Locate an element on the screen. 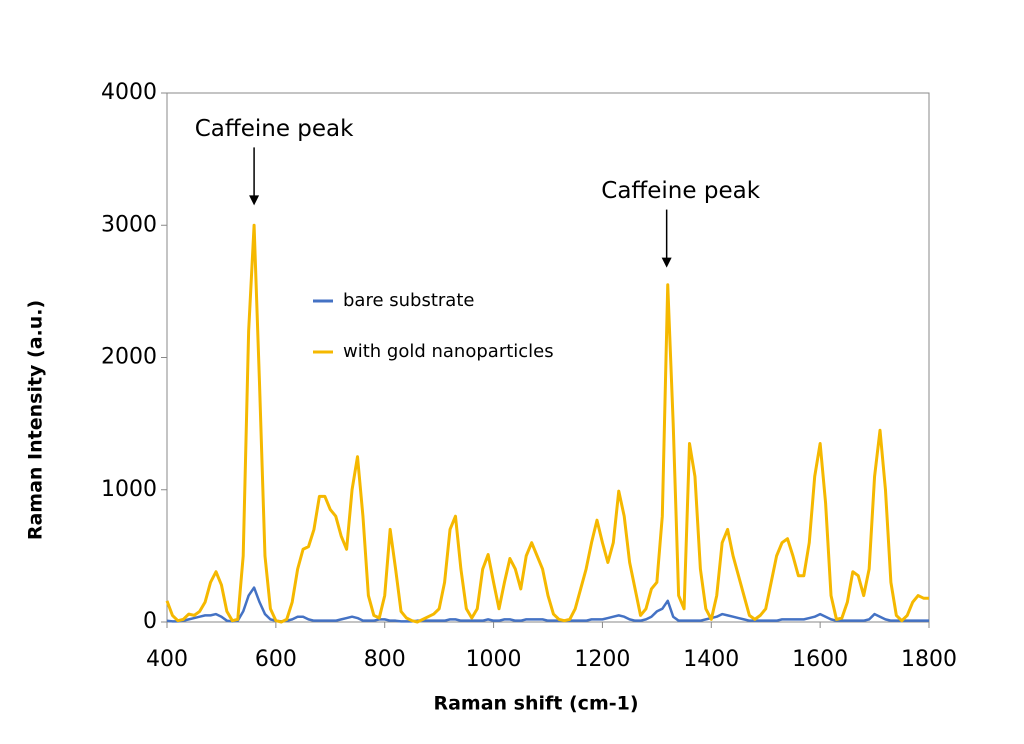  y-tick-label: 3000 is located at coordinates (129, 224).